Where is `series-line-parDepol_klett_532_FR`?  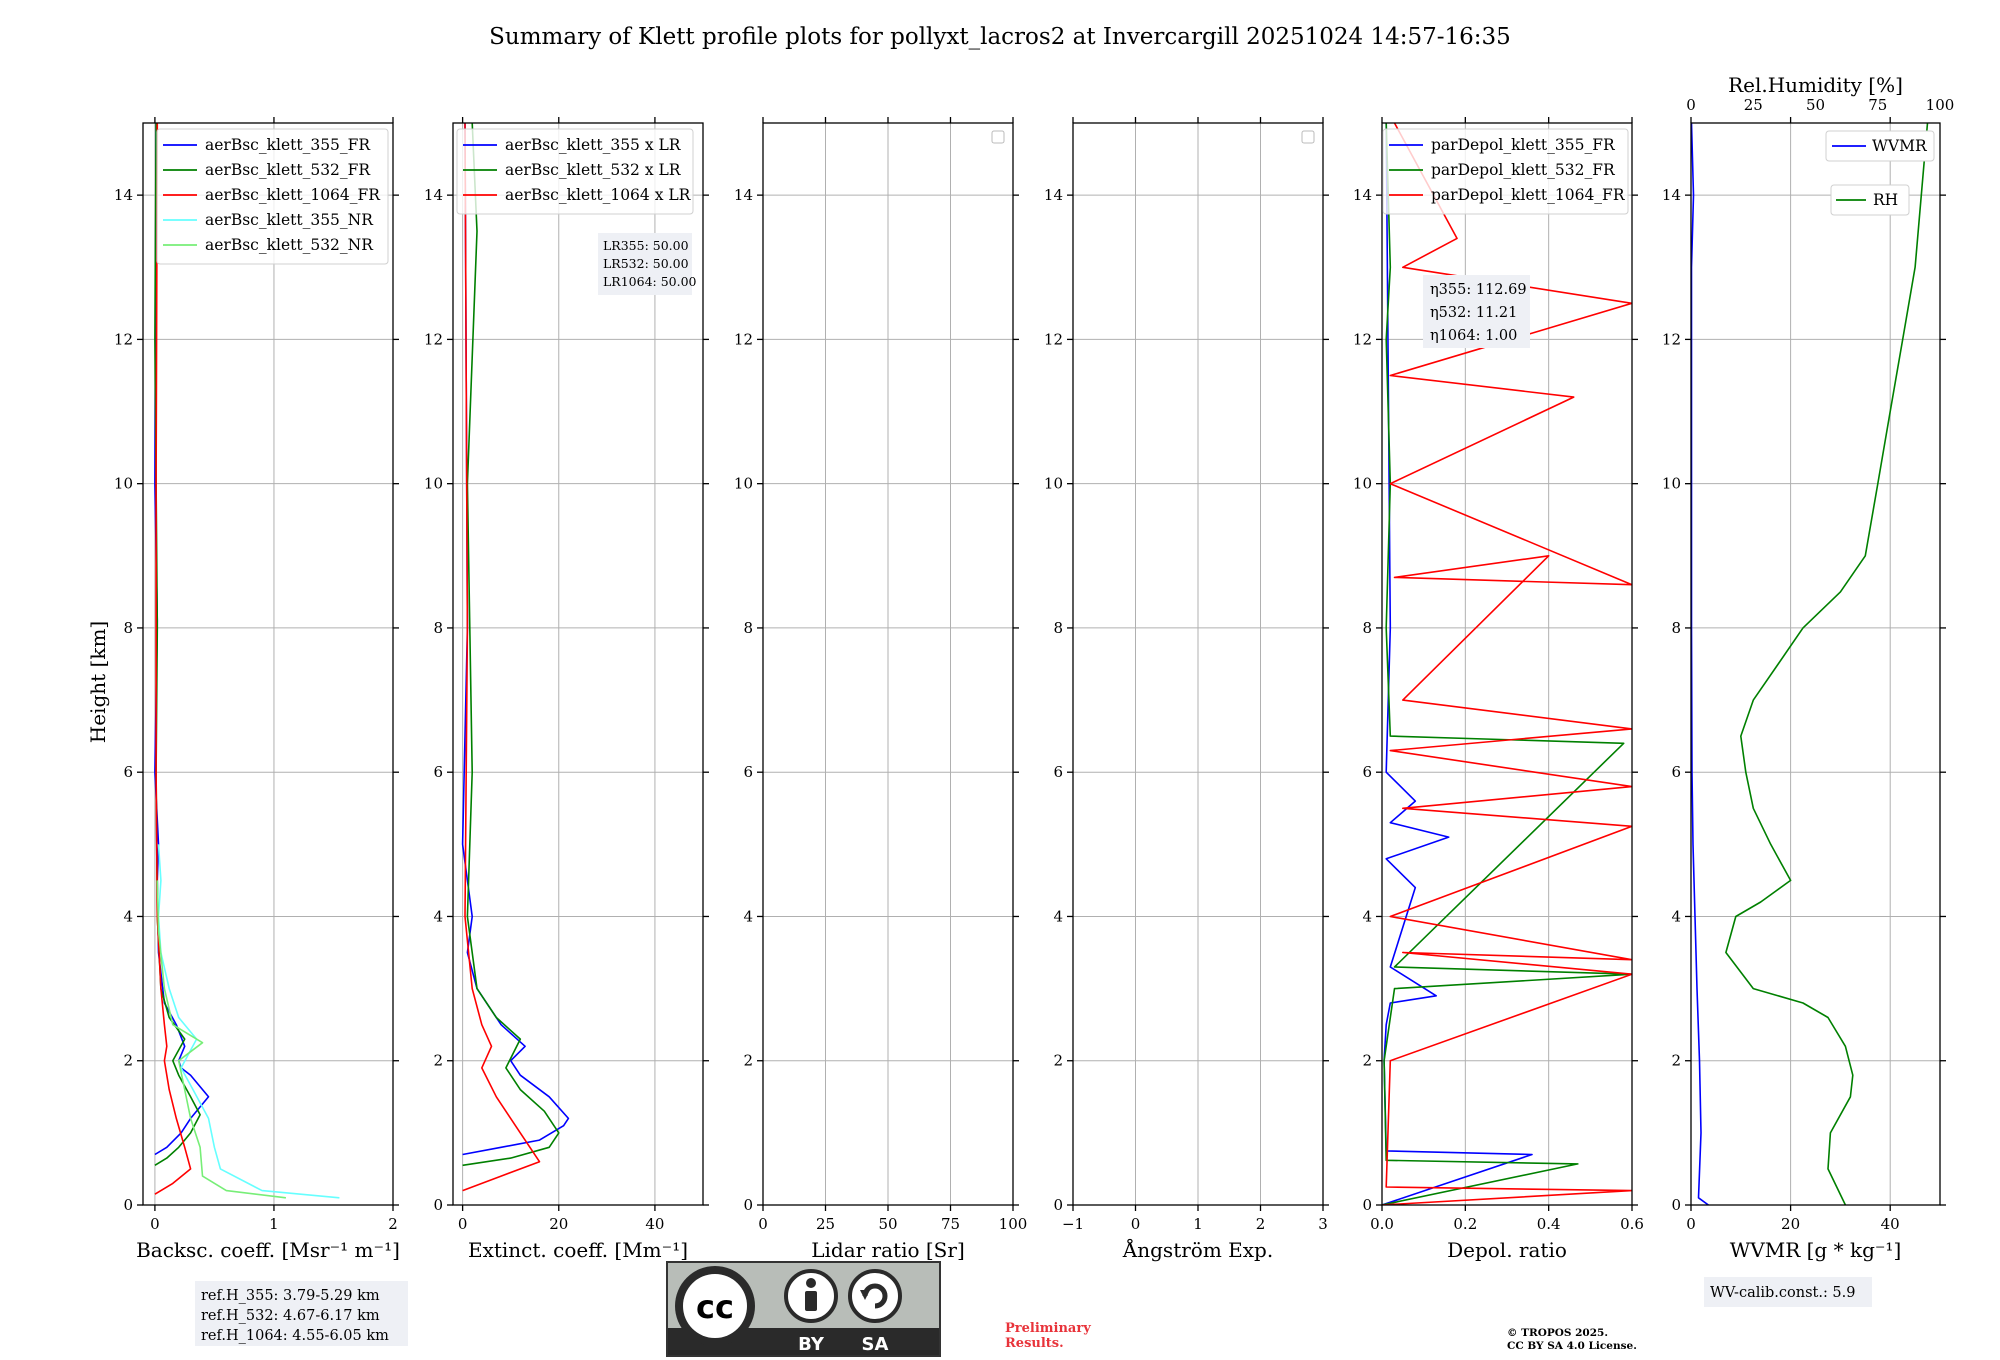
series-line-parDepol_klett_532_FR is located at coordinates (1507, 664).